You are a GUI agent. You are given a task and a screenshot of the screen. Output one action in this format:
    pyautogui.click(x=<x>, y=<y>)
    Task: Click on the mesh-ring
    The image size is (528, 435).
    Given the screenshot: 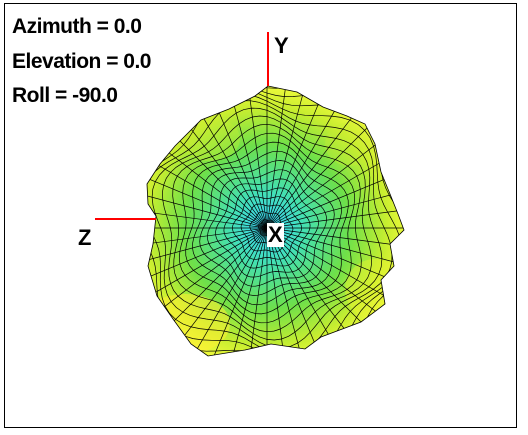 What is the action you would take?
    pyautogui.click(x=267, y=228)
    